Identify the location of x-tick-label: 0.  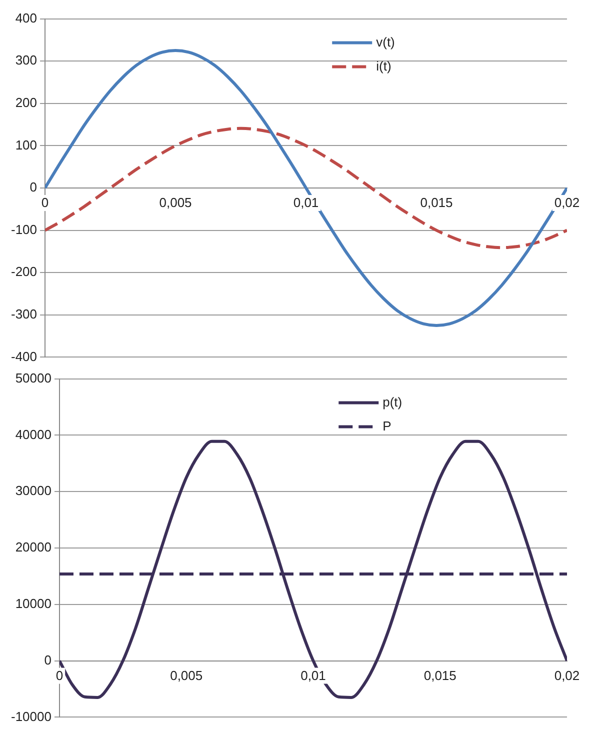
(60, 675).